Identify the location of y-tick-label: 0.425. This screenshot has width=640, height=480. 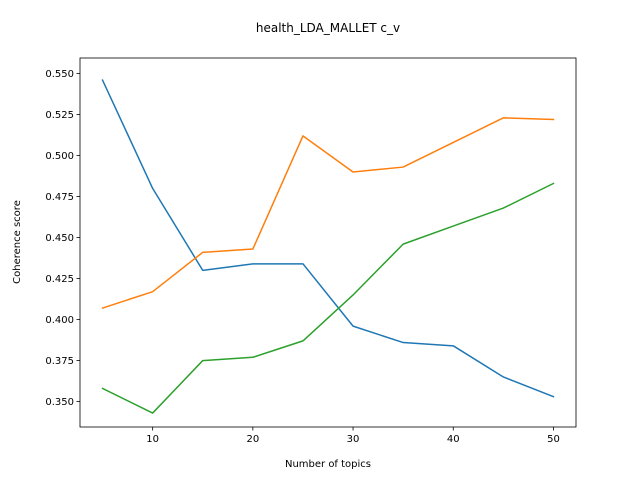
(59, 279).